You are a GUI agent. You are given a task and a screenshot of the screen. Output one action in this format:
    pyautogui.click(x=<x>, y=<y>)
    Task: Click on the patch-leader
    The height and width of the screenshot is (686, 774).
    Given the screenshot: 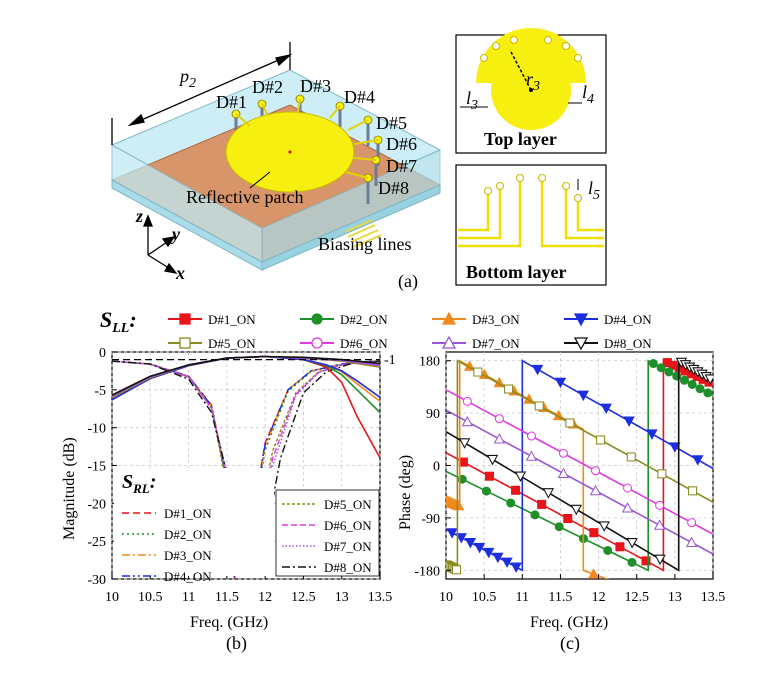 What is the action you would take?
    pyautogui.click(x=260, y=180)
    